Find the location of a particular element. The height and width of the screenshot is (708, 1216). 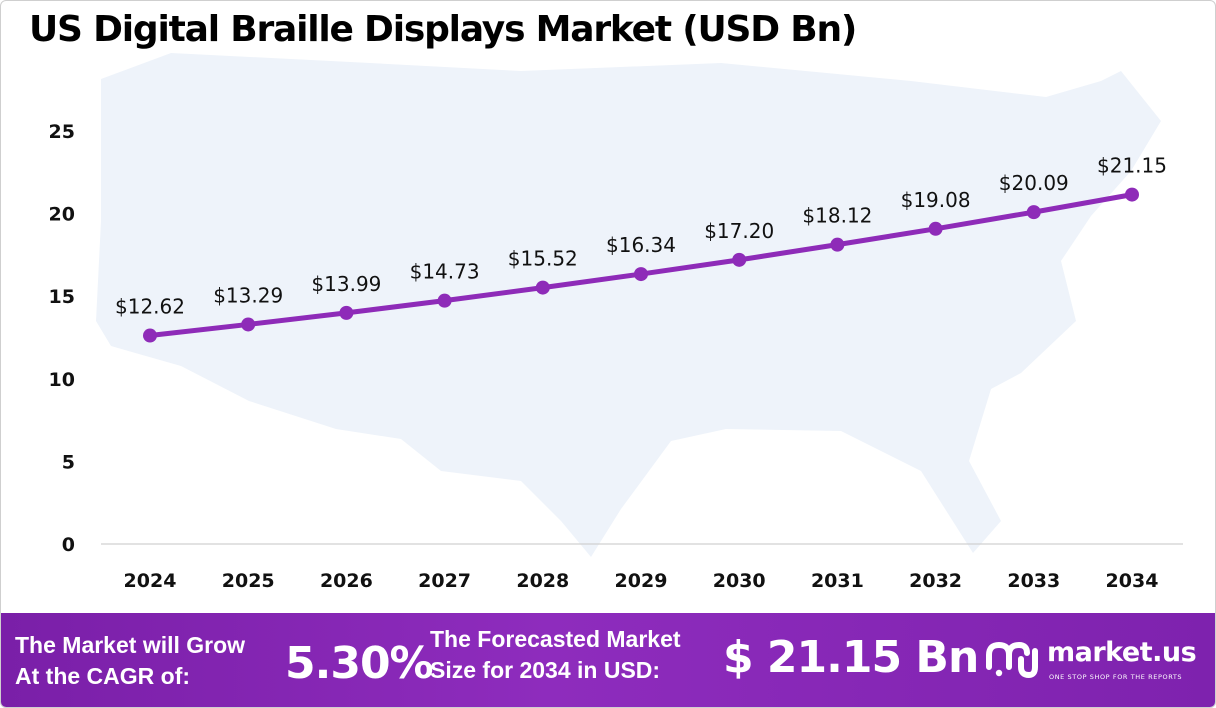

data-label: $18.12 is located at coordinates (837, 216).